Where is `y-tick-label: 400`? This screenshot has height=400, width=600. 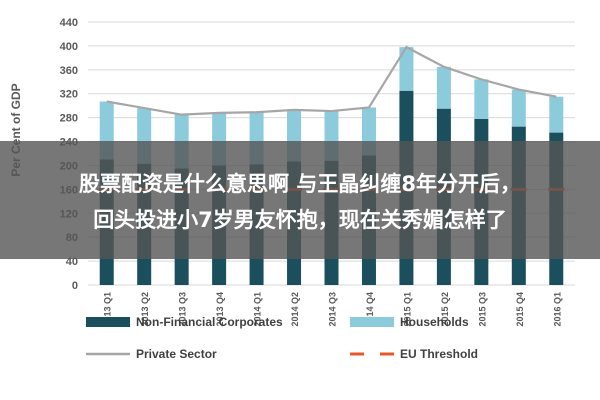 y-tick-label: 400 is located at coordinates (69, 47).